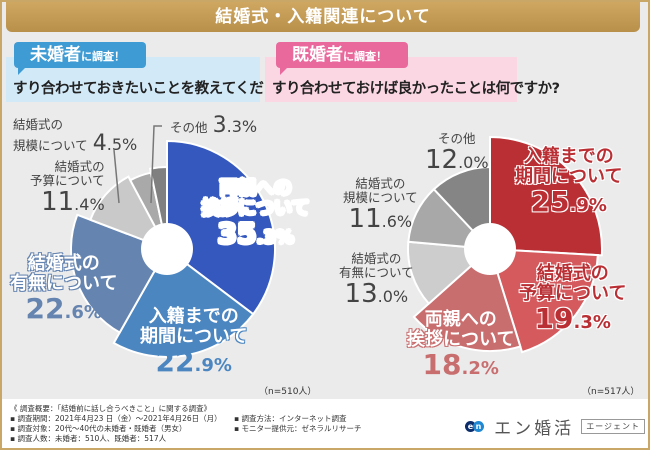  Describe the element at coordinates (152, 89) in the screenshot. I see `left-question: すり合わせておきたいことを教えてください` at that location.